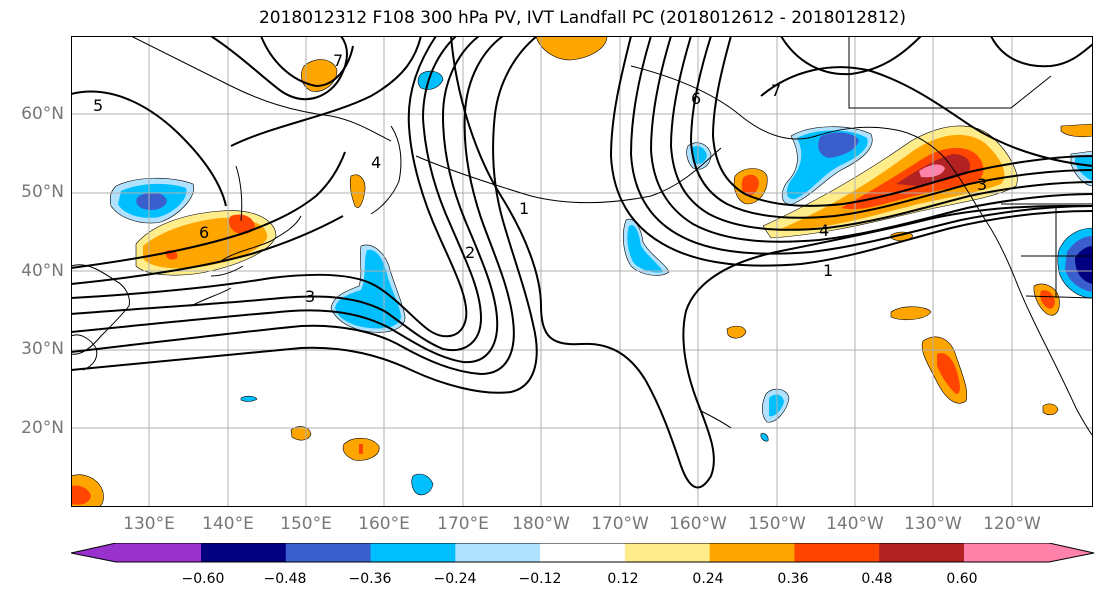 Image resolution: width=1105 pixels, height=601 pixels. Describe the element at coordinates (933, 524) in the screenshot. I see `lon-label-130w: 130°W` at that location.